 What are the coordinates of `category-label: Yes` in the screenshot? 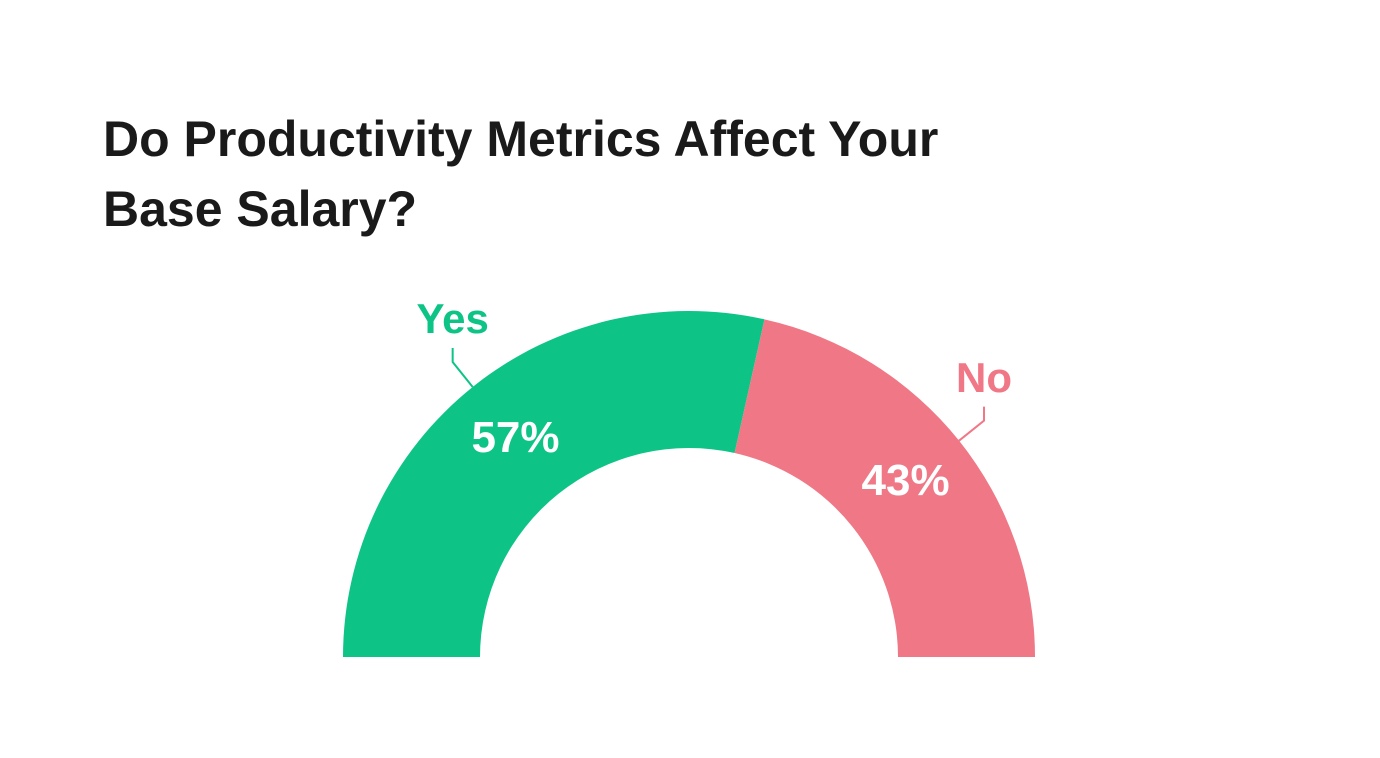 It's located at (452, 318).